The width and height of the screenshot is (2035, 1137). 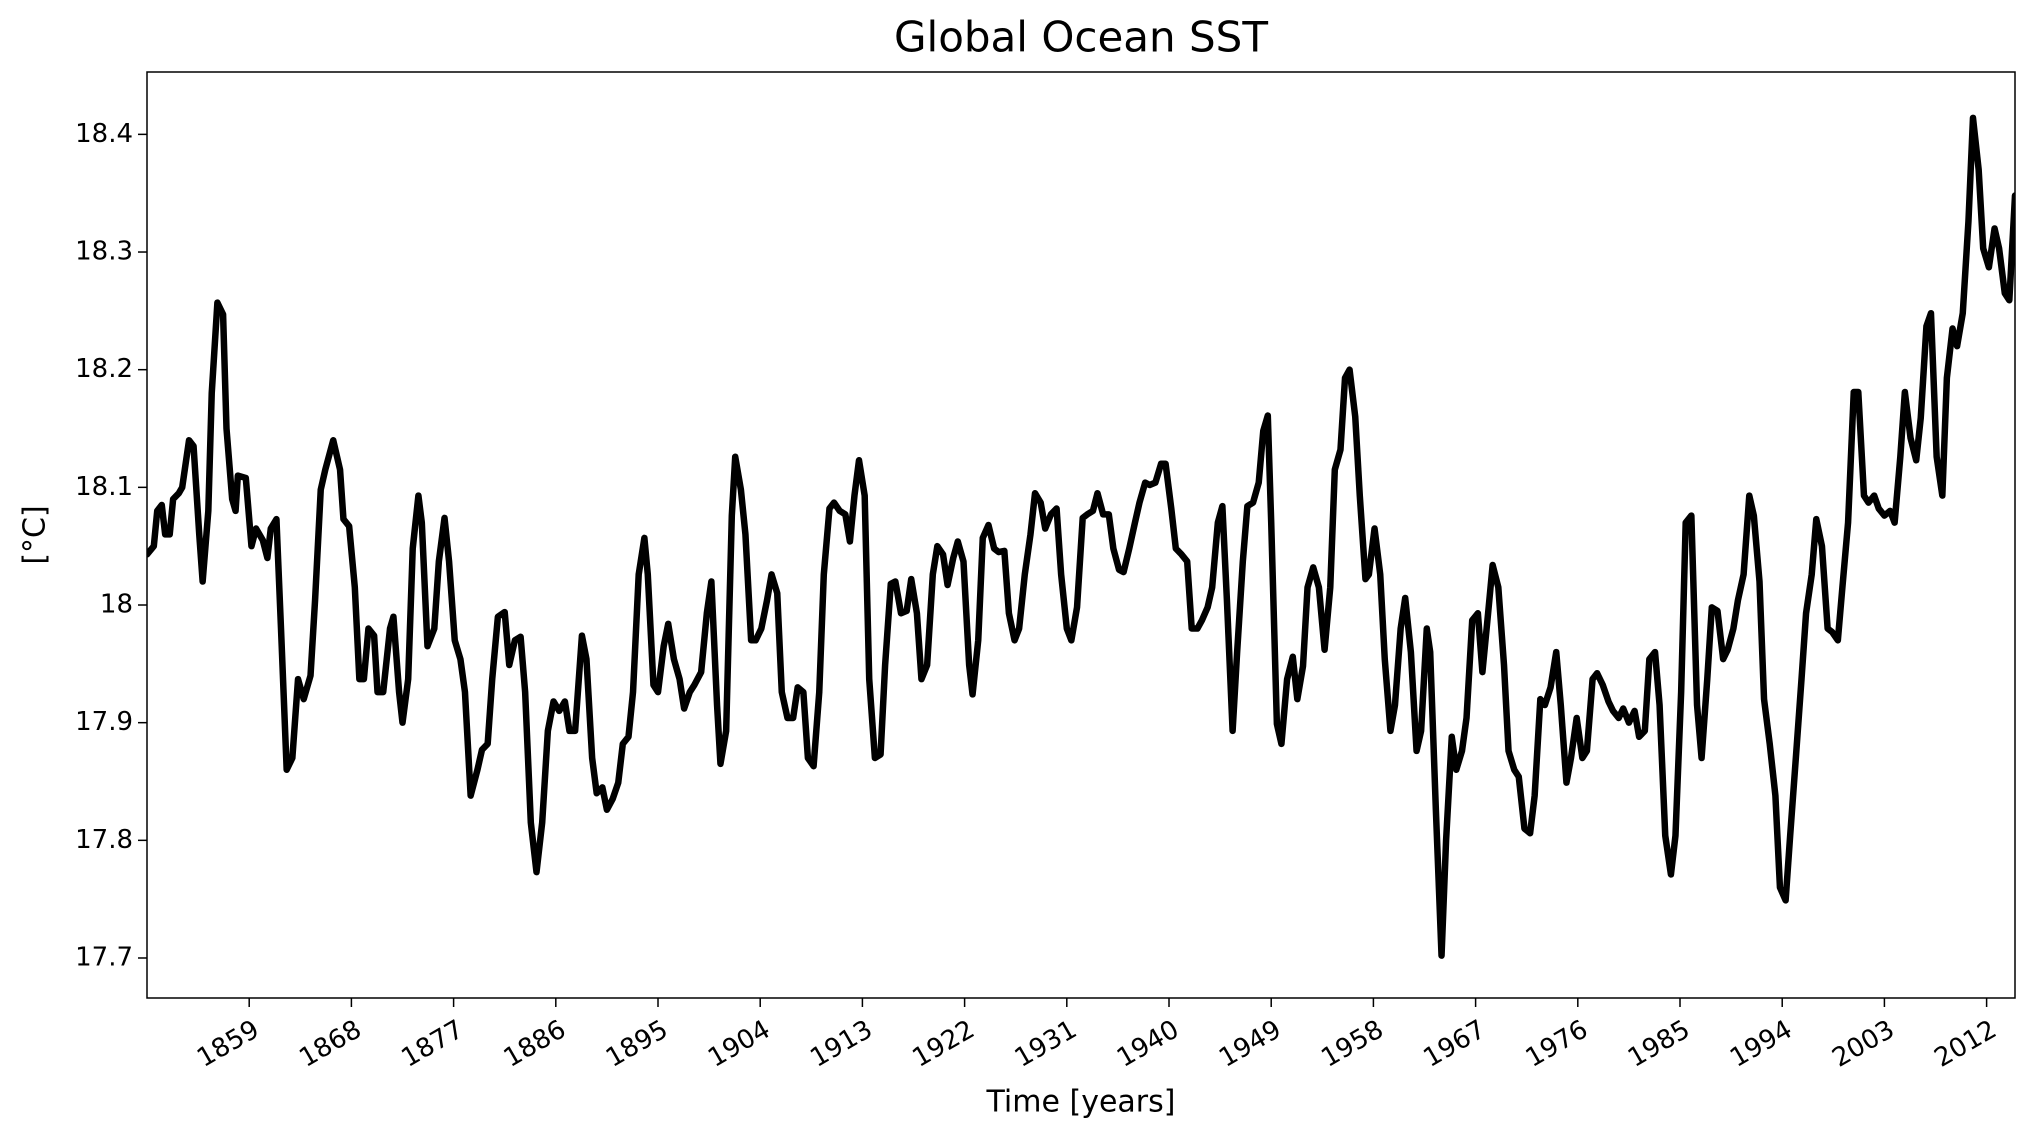 I want to click on x-tick-label: 1877, so click(x=433, y=1044).